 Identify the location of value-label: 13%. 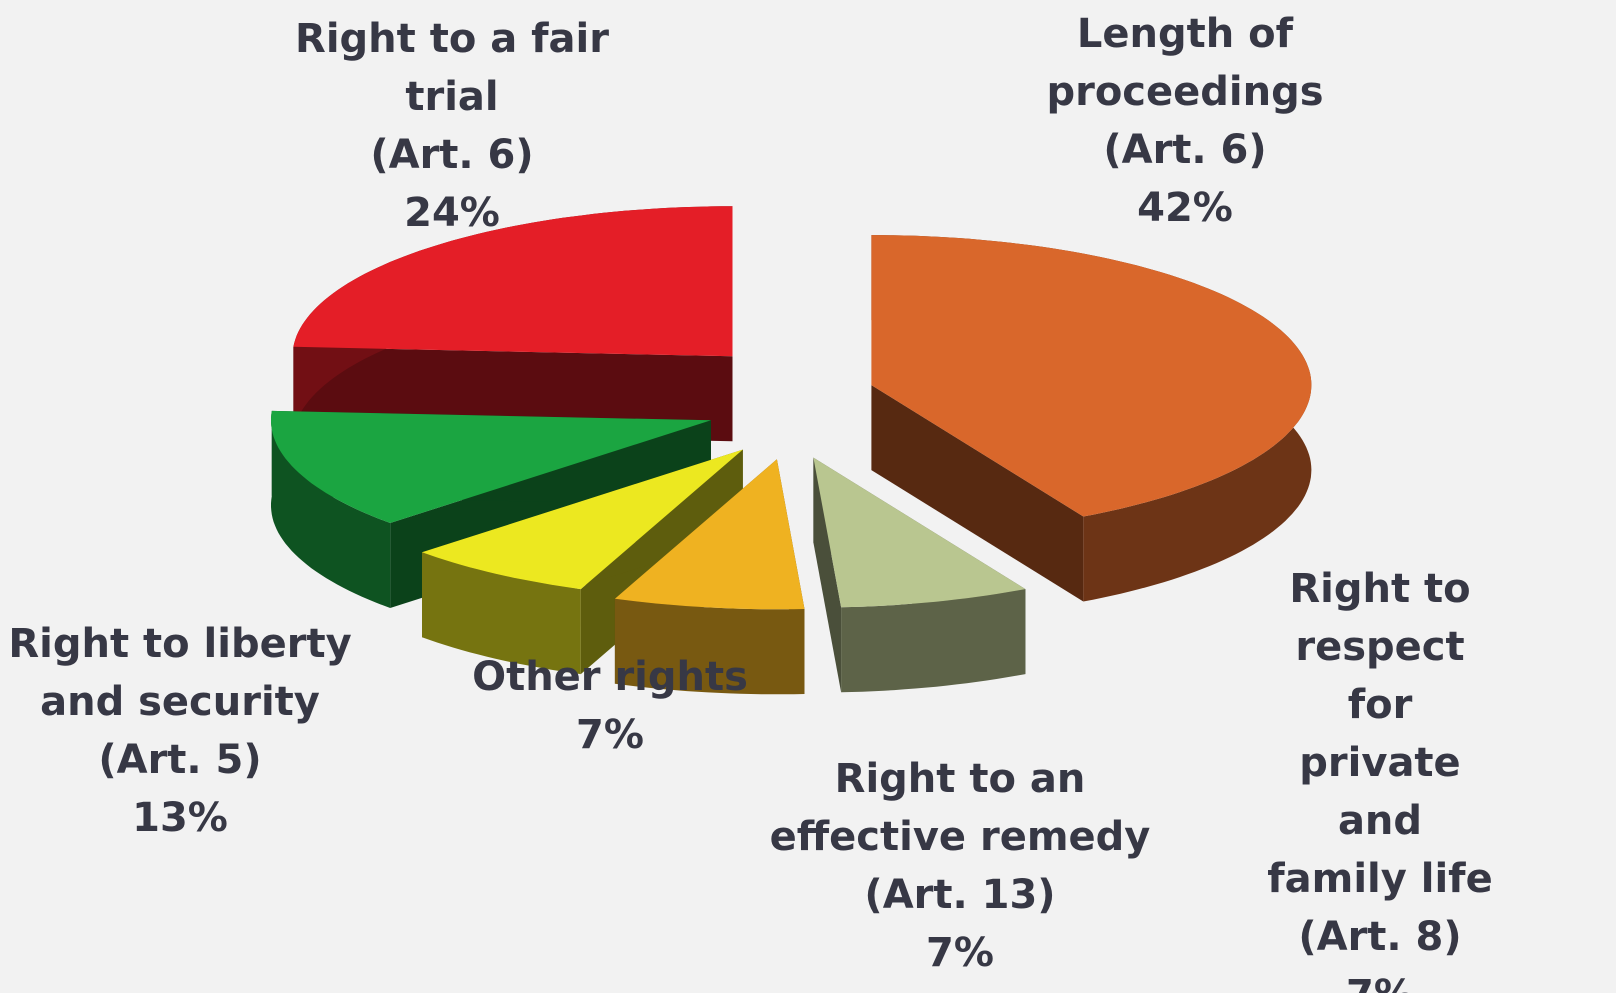
(180, 818).